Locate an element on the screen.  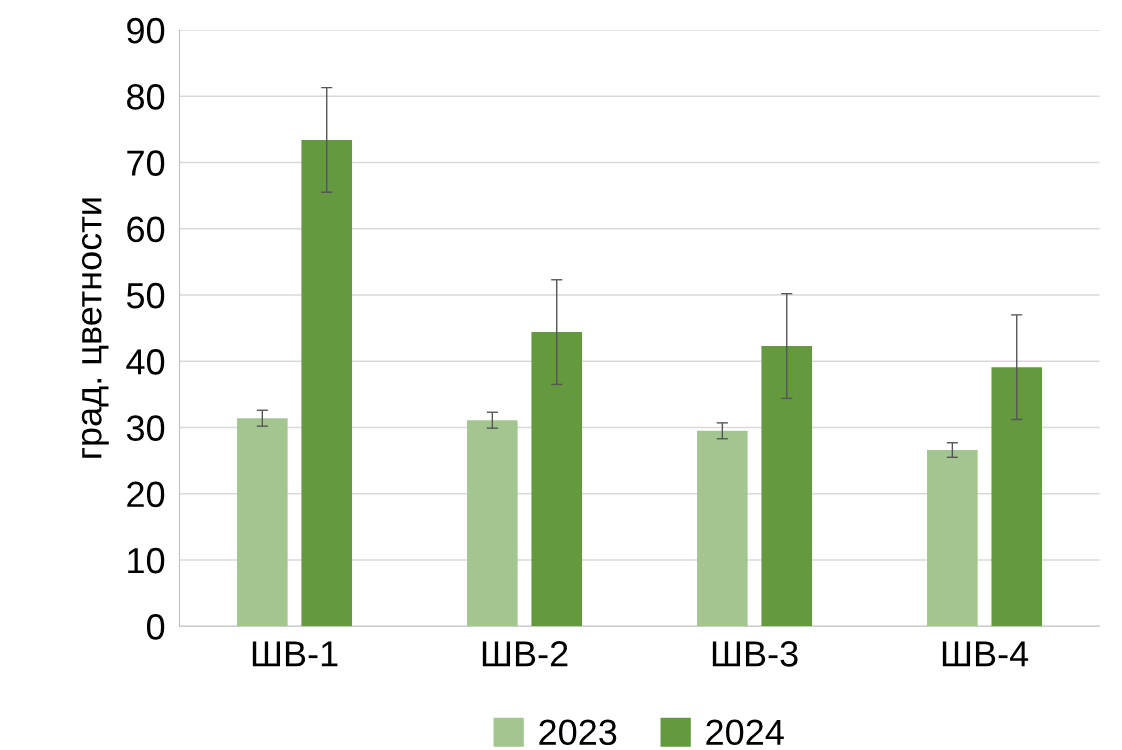
y-tick-label: 40 is located at coordinates (145, 362).